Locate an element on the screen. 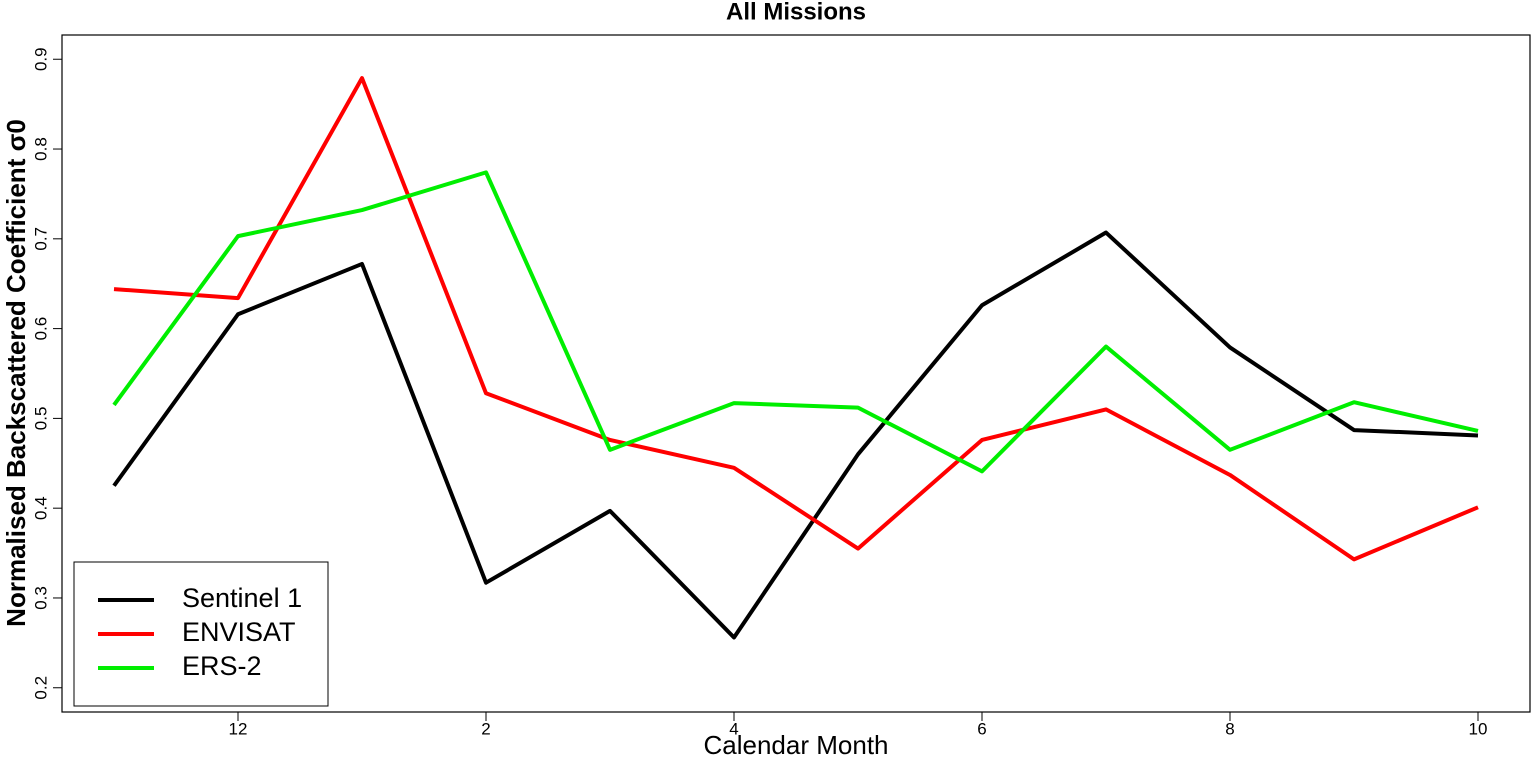 The height and width of the screenshot is (763, 1536). x-tick-label: 12 is located at coordinates (238, 728).